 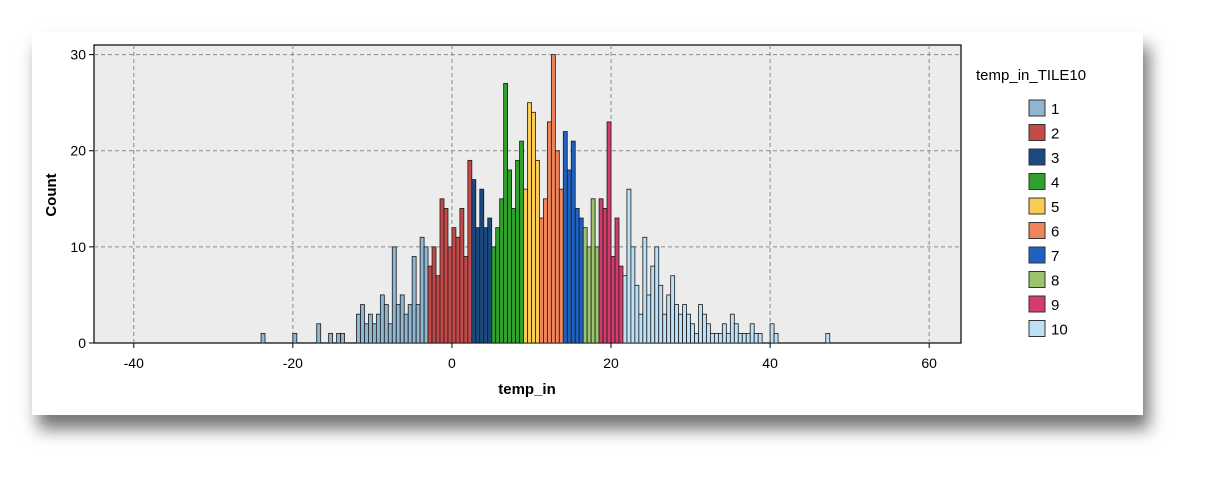 I want to click on legend-label-5: 5, so click(x=1055, y=207).